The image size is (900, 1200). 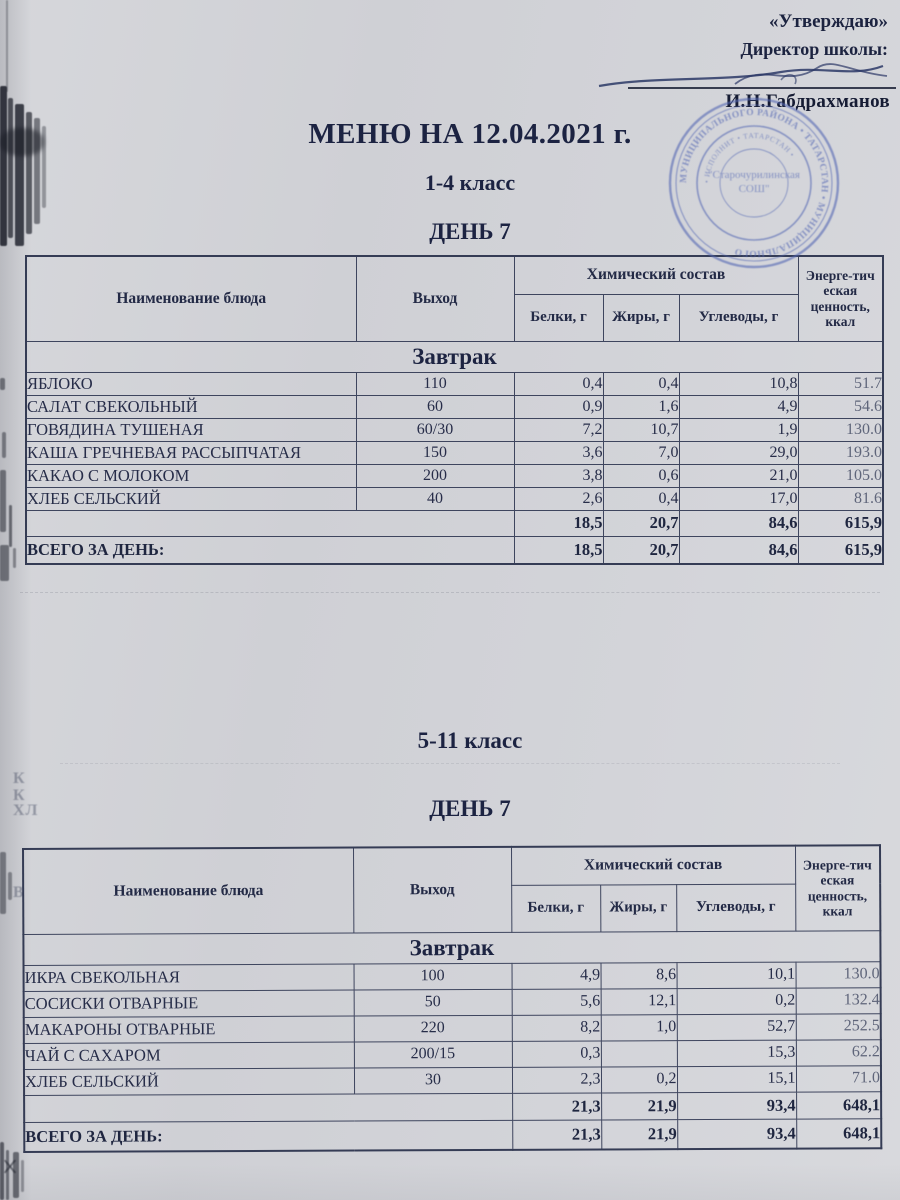 I want to click on carbs-cell: 10,1, so click(x=736, y=975).